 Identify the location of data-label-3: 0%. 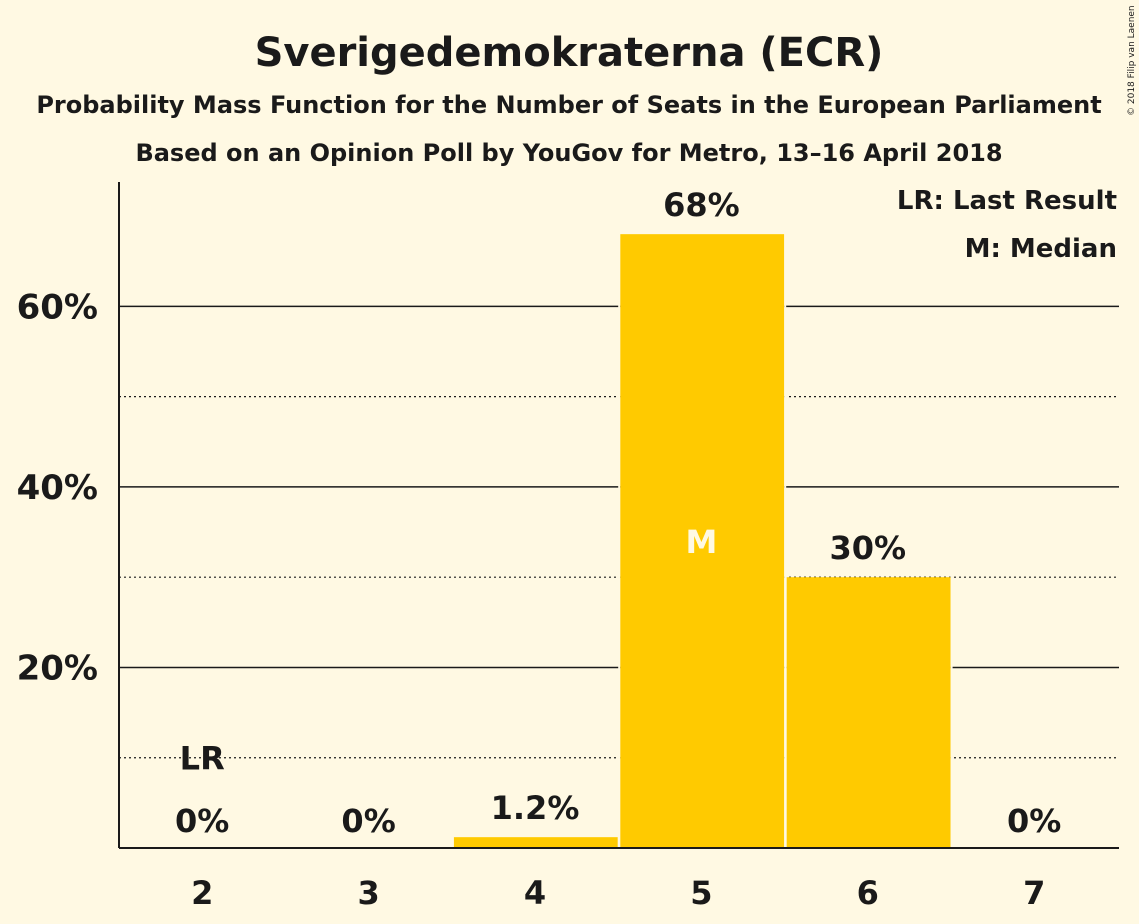
(368, 821).